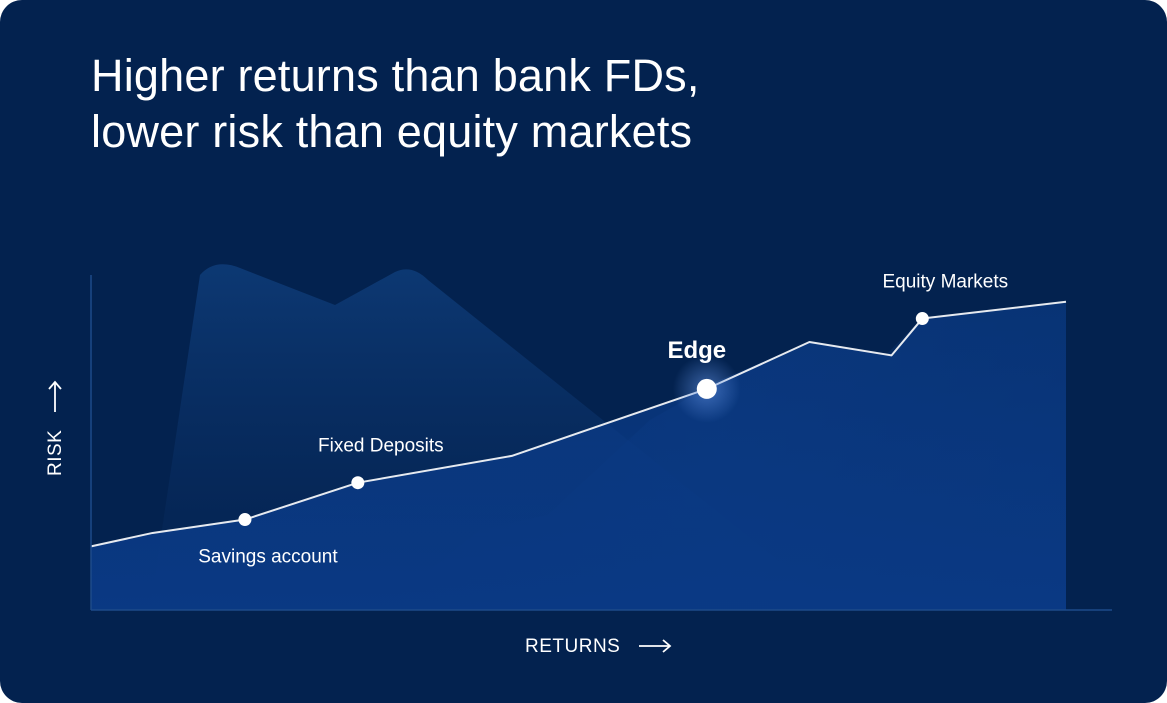 Image resolution: width=1167 pixels, height=703 pixels. I want to click on up-arrow-icon, so click(55, 397).